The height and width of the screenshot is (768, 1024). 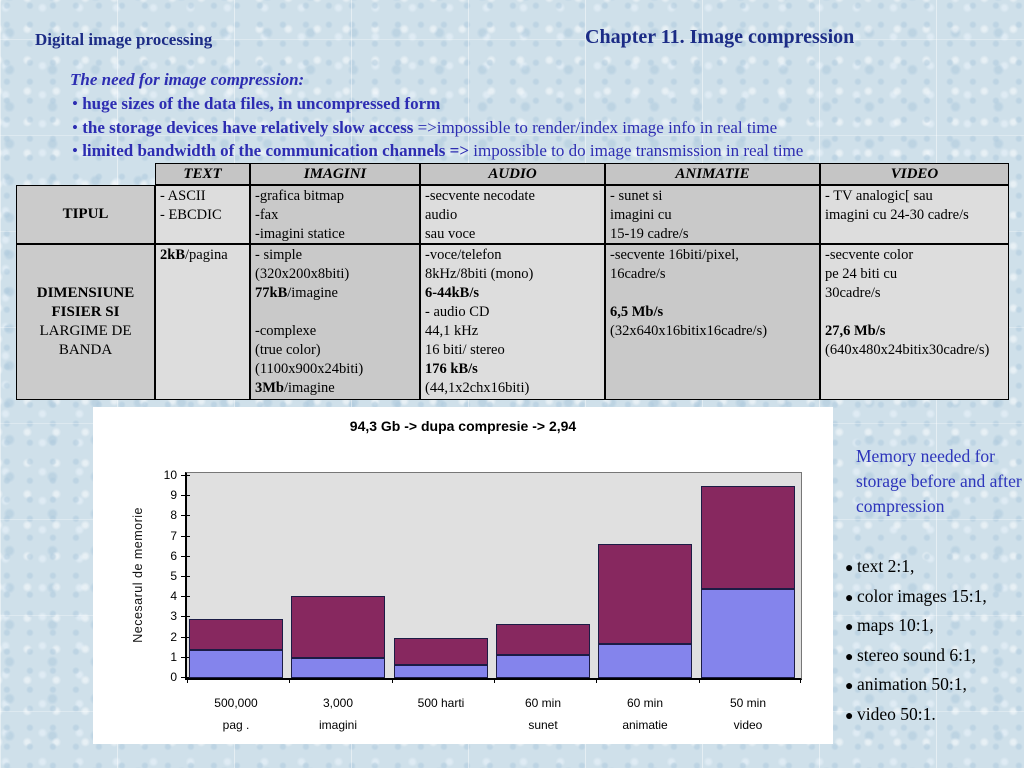 I want to click on table-text-segment: - simple, so click(x=279, y=255).